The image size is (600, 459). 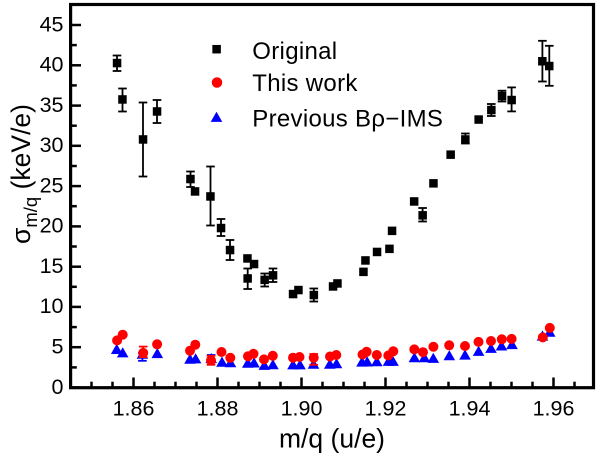 What do you see at coordinates (52, 24) in the screenshot?
I see `svg-text: 45` at bounding box center [52, 24].